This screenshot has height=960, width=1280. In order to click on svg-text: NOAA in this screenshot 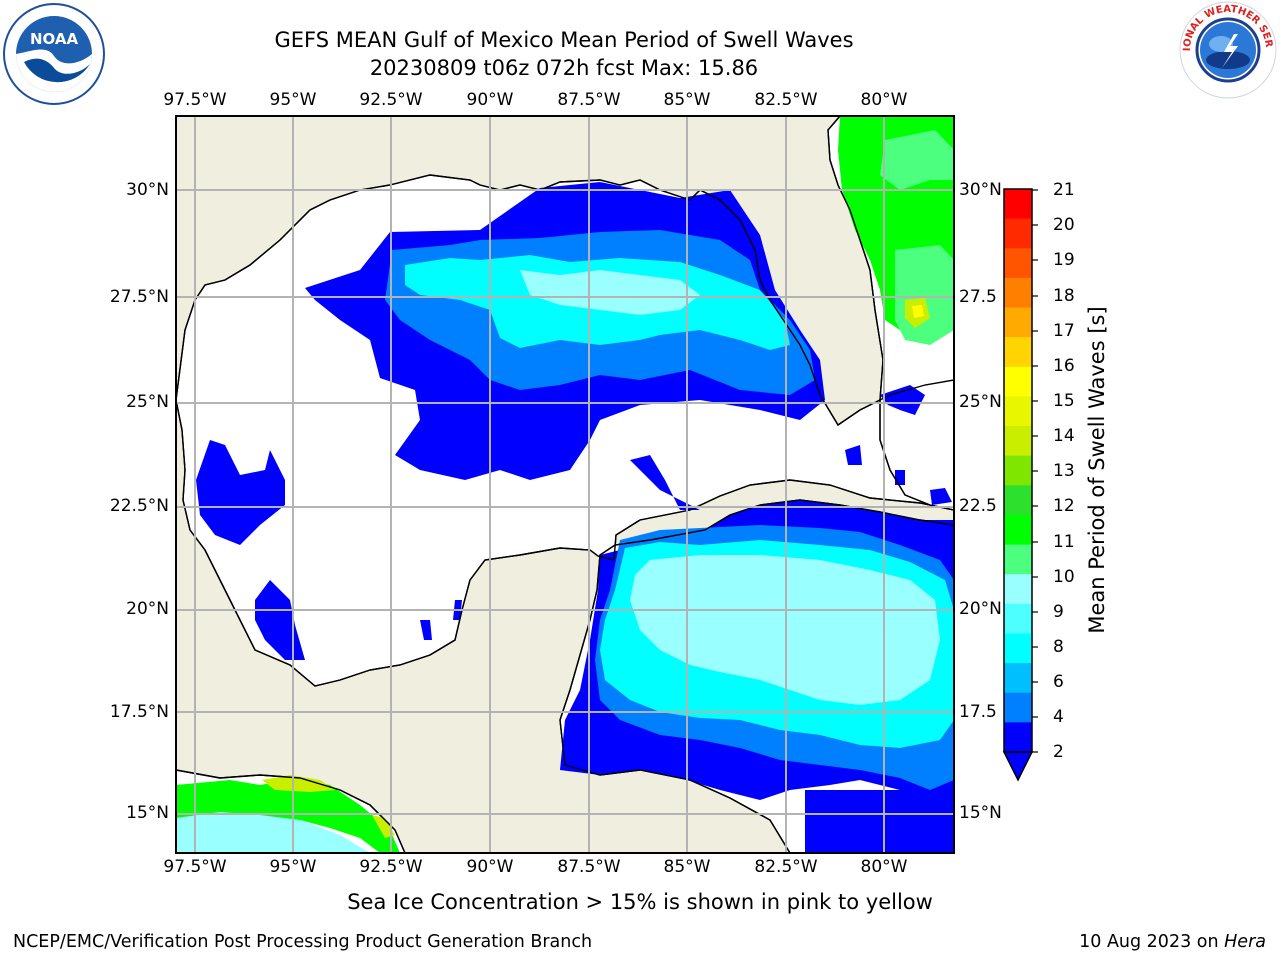, I will do `click(54, 39)`.